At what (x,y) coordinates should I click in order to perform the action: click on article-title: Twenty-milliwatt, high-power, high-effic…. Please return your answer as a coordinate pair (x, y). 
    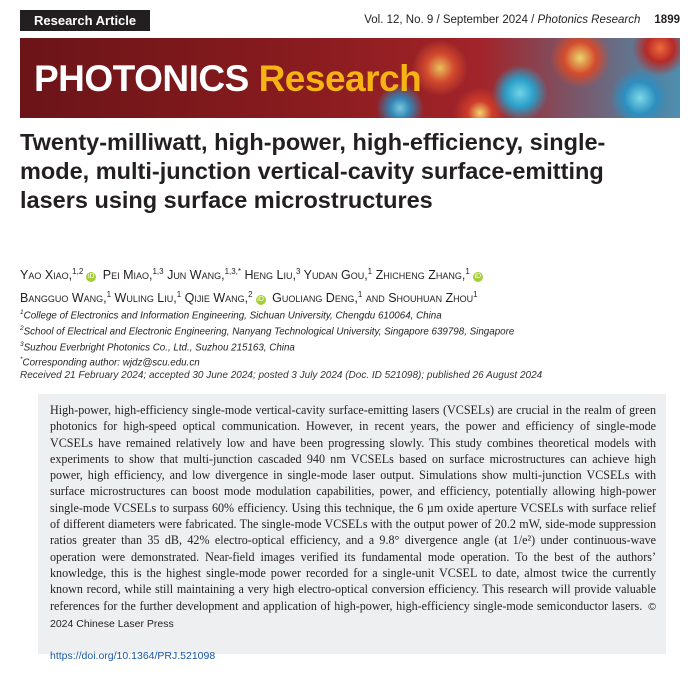
    Looking at the image, I should click on (313, 171).